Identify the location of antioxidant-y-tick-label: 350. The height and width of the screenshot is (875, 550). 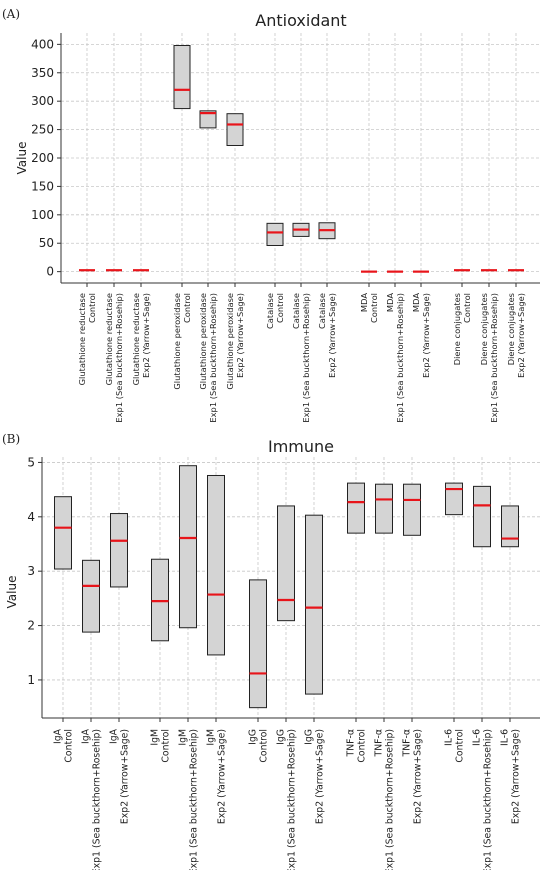
(42, 73).